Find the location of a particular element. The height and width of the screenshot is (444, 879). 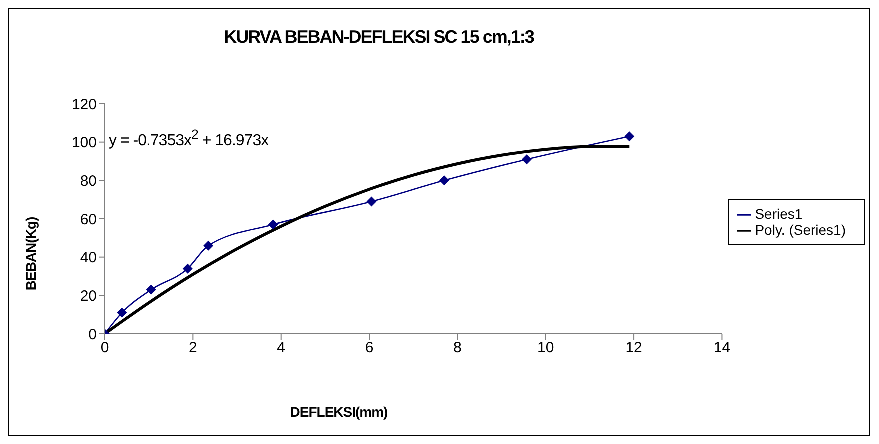

x-tick-label: 4 is located at coordinates (281, 348).